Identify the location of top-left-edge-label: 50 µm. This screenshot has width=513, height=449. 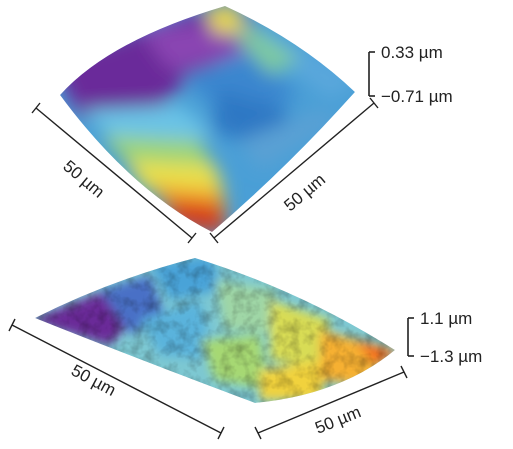
(83, 179).